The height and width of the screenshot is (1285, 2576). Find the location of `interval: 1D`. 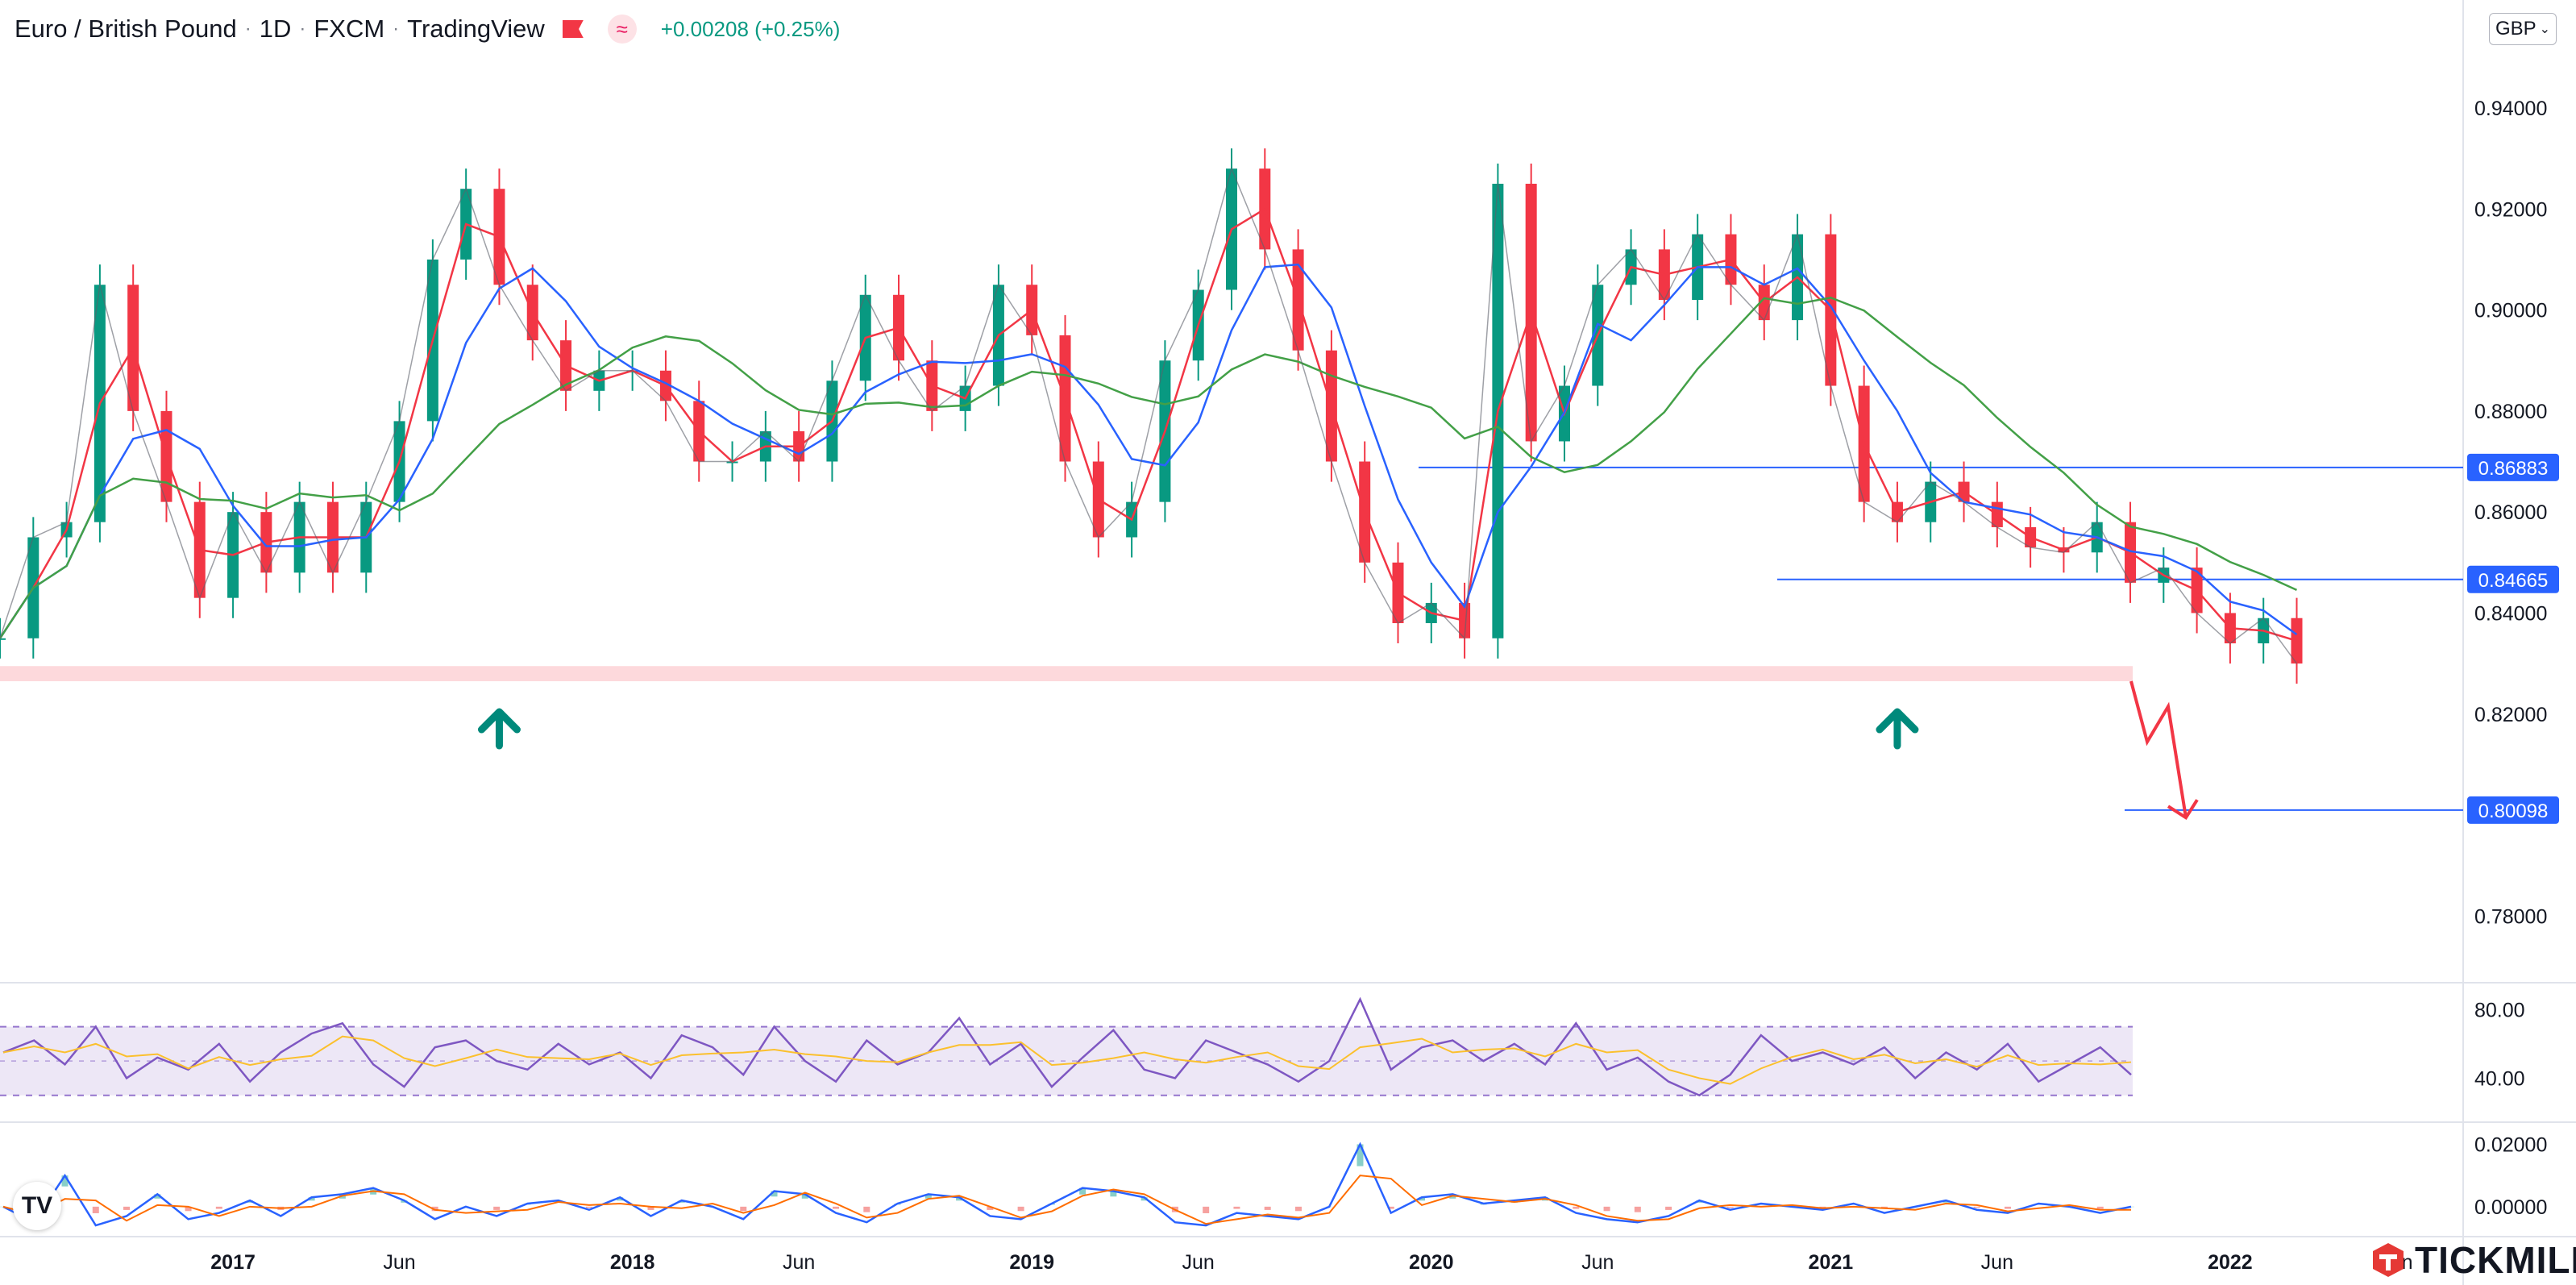

interval: 1D is located at coordinates (275, 29).